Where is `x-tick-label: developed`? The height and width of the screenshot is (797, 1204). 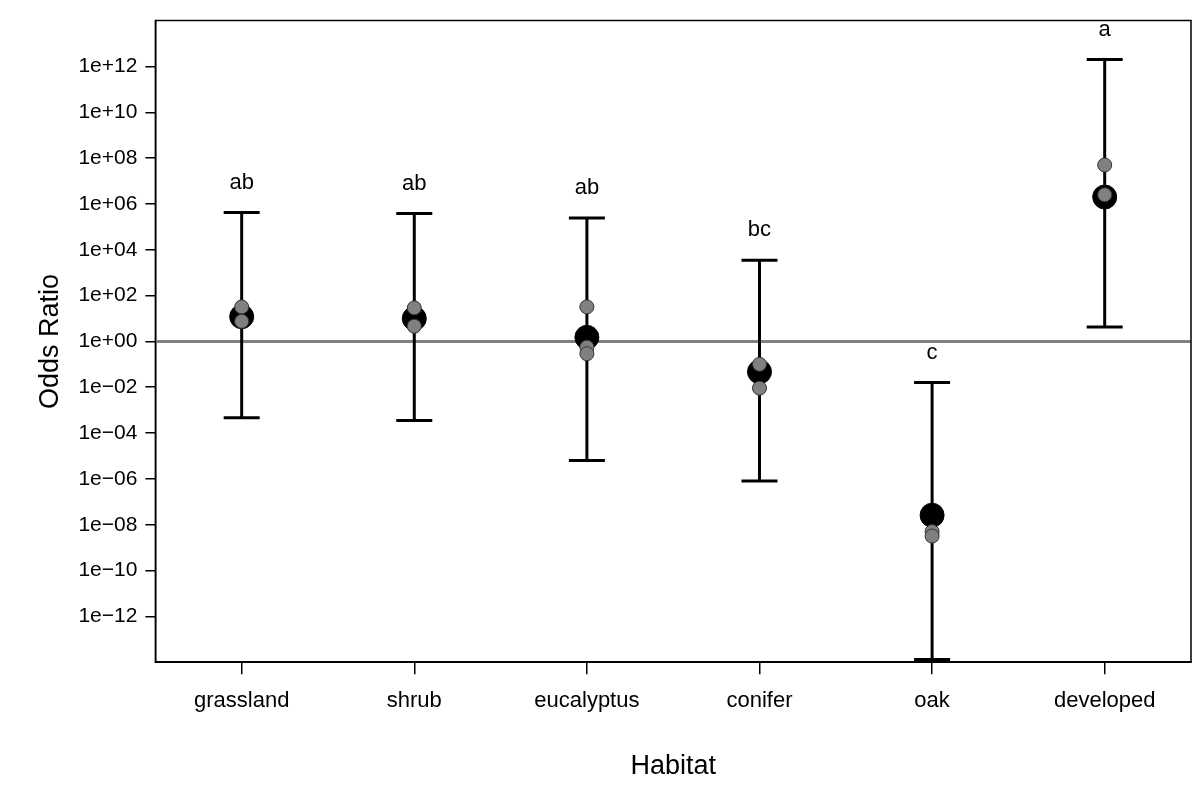 x-tick-label: developed is located at coordinates (1104, 700).